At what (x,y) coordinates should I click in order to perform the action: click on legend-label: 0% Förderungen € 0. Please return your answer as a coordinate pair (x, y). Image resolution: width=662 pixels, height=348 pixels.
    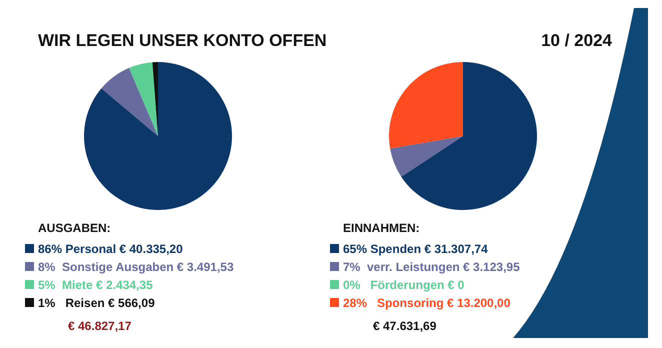
    Looking at the image, I should click on (404, 285).